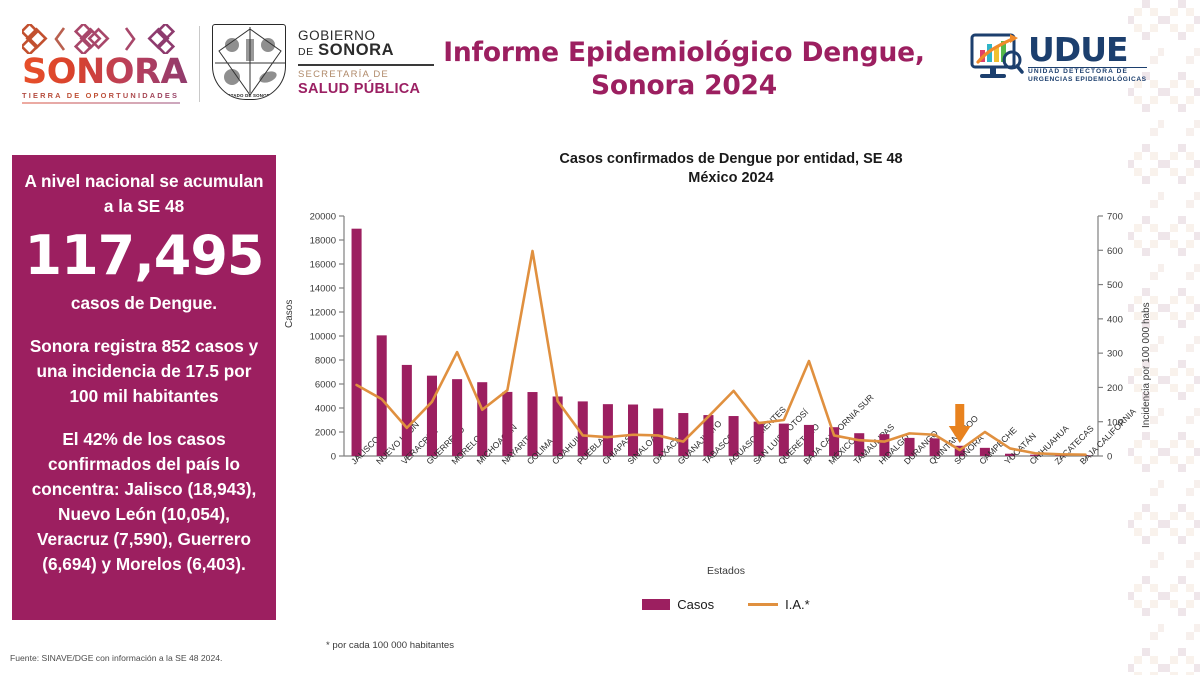 The width and height of the screenshot is (1200, 675). I want to click on y-tick-left: 8000, so click(325, 361).